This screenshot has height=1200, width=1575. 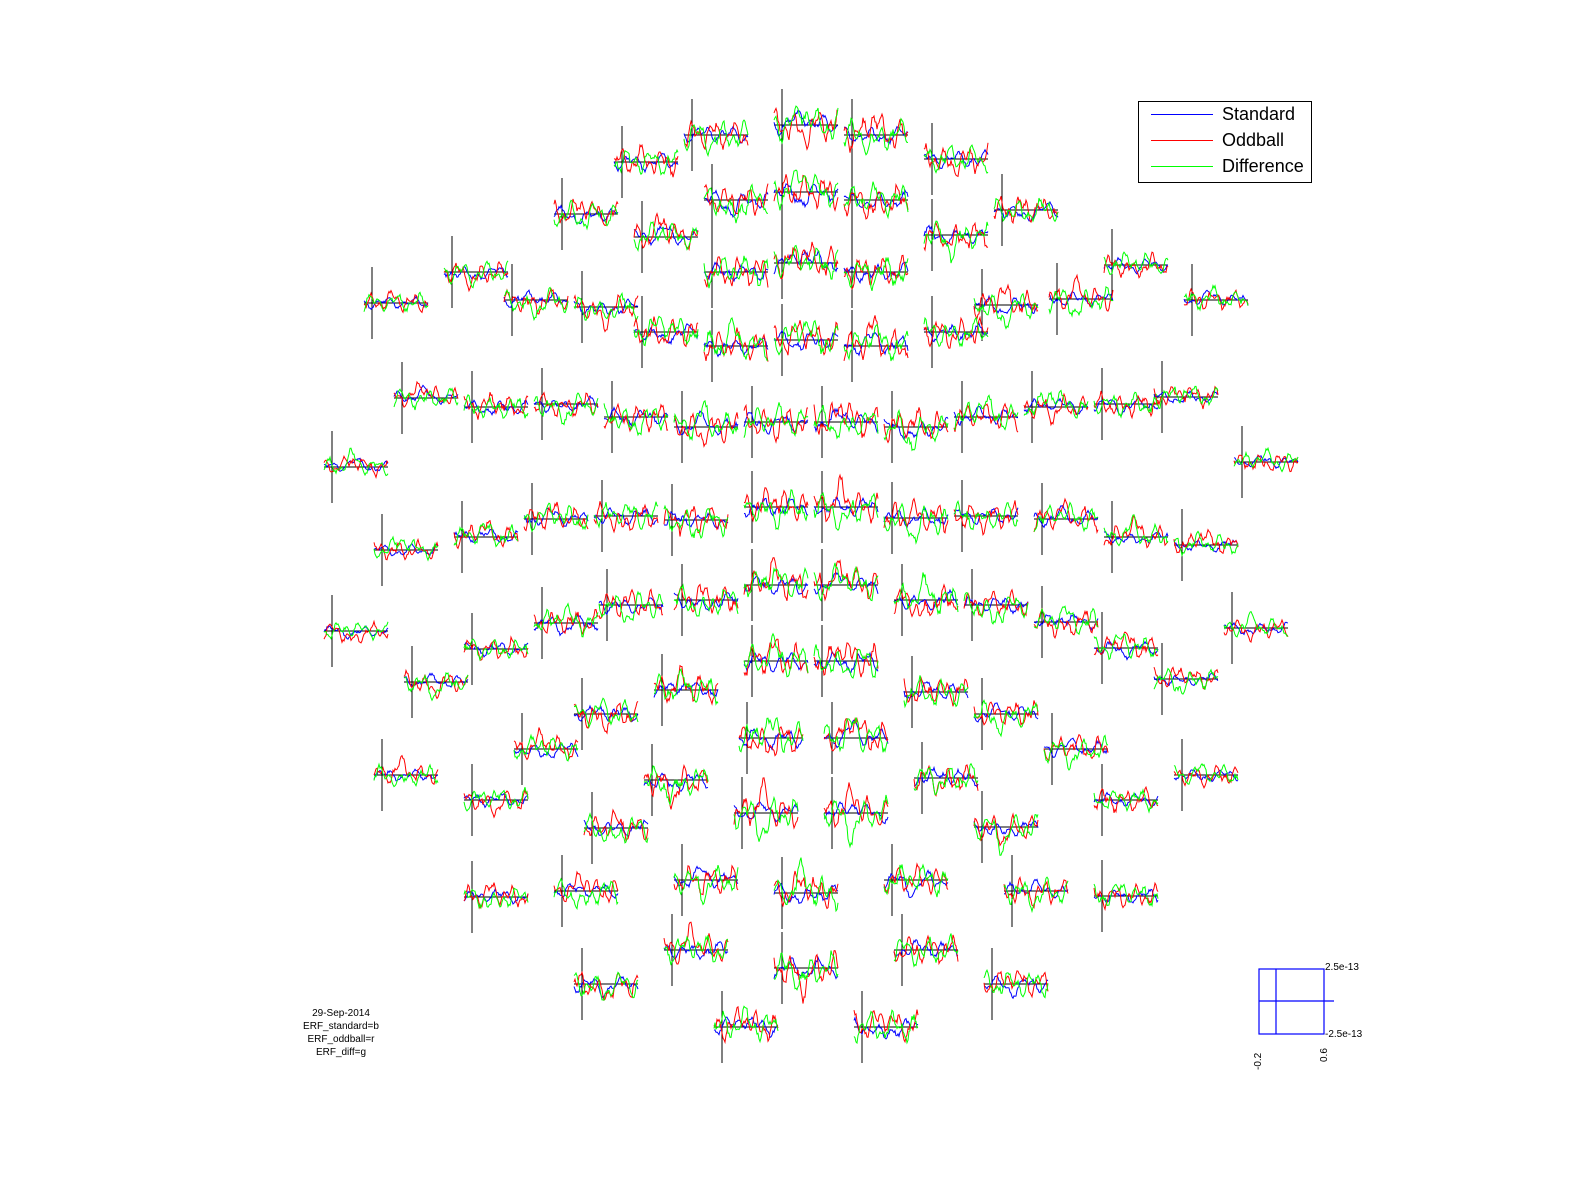 What do you see at coordinates (646, 162) in the screenshot?
I see `channel-4-difference-trace` at bounding box center [646, 162].